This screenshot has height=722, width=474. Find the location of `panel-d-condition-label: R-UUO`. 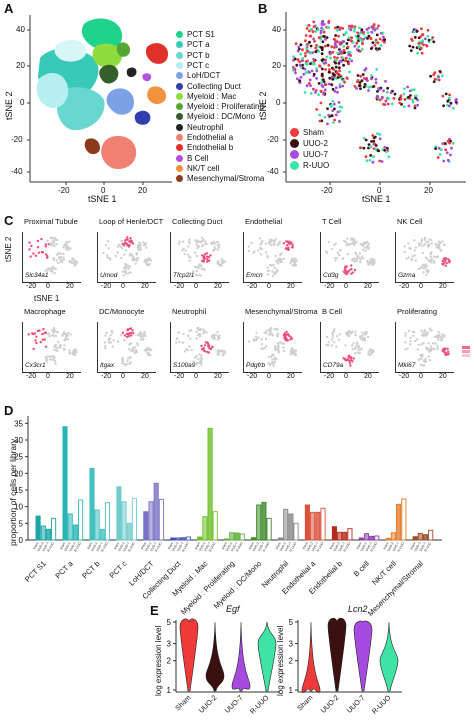

panel-d-condition-label: R-UUO is located at coordinates (239, 546).